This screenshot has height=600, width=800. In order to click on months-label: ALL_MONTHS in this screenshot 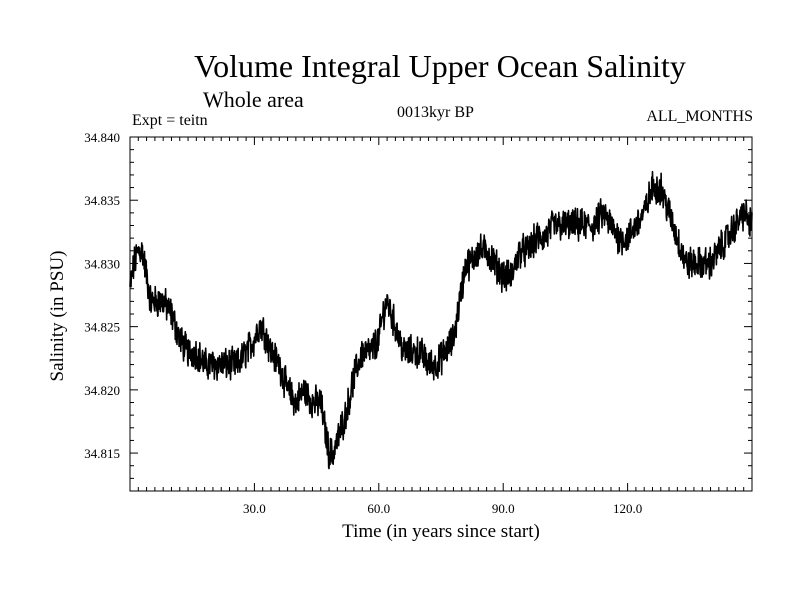, I will do `click(699, 116)`.